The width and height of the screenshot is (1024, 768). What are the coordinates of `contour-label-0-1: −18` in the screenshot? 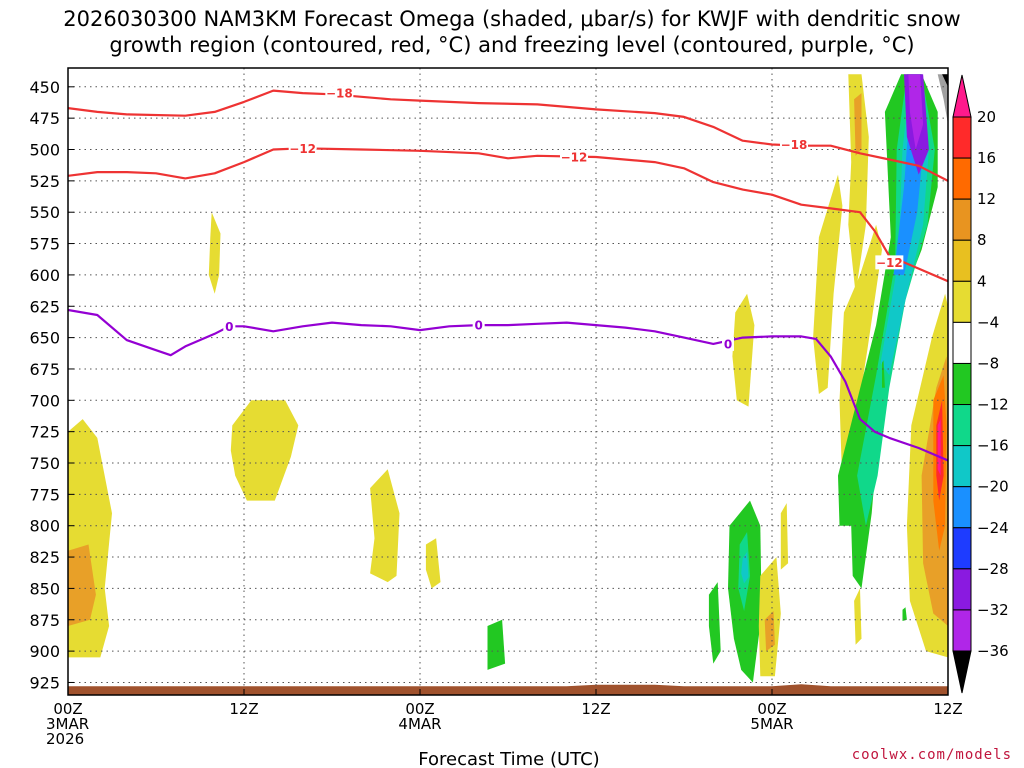 It's located at (794, 145).